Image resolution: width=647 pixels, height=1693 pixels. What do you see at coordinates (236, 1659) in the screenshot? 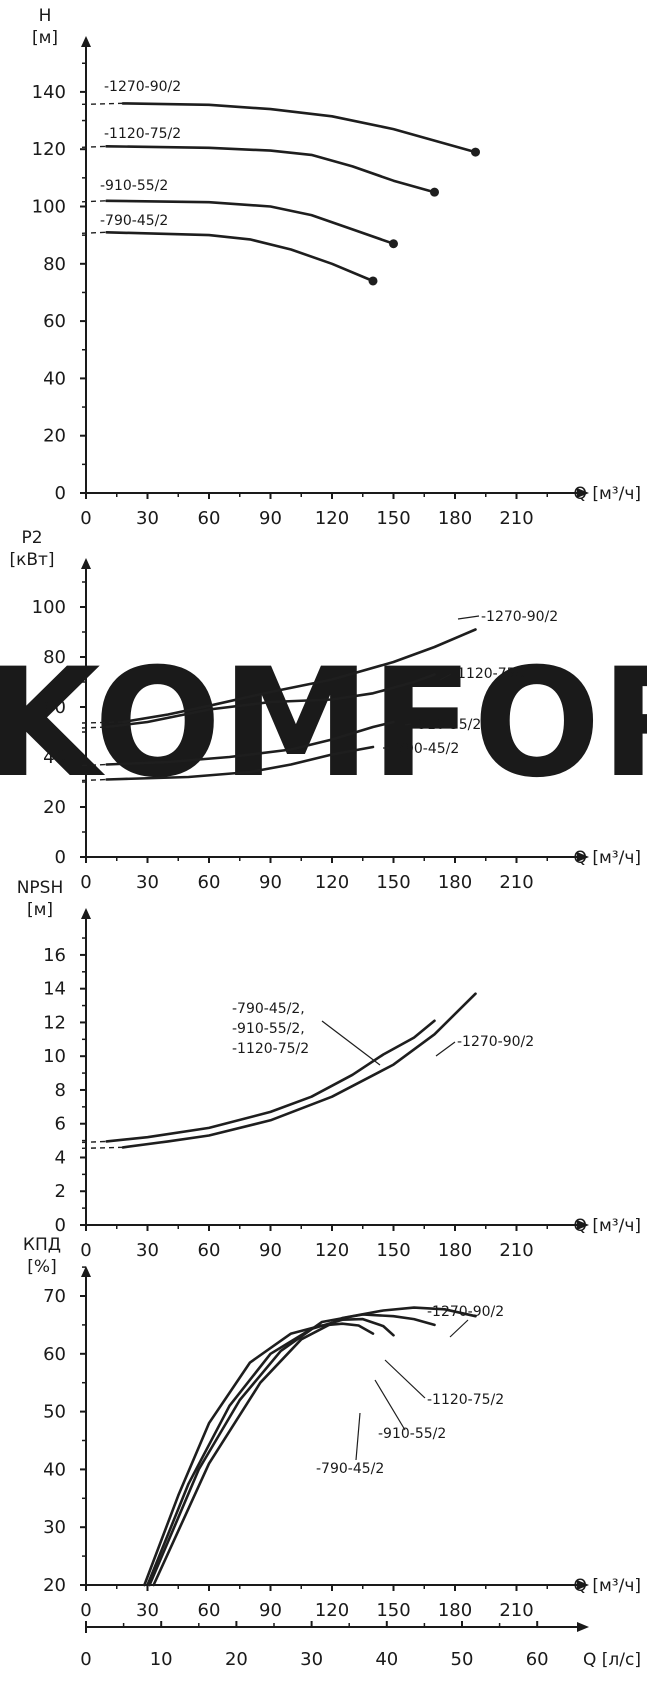
I see `ls-tick-label: 20` at bounding box center [236, 1659].